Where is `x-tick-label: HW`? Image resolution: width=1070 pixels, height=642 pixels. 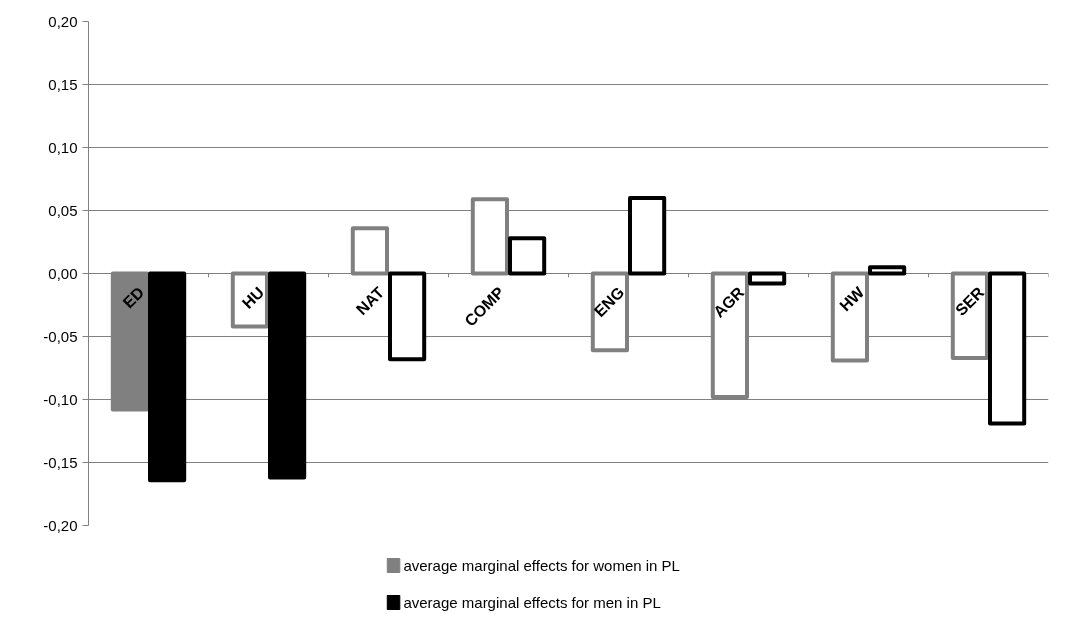 x-tick-label: HW is located at coordinates (852, 298).